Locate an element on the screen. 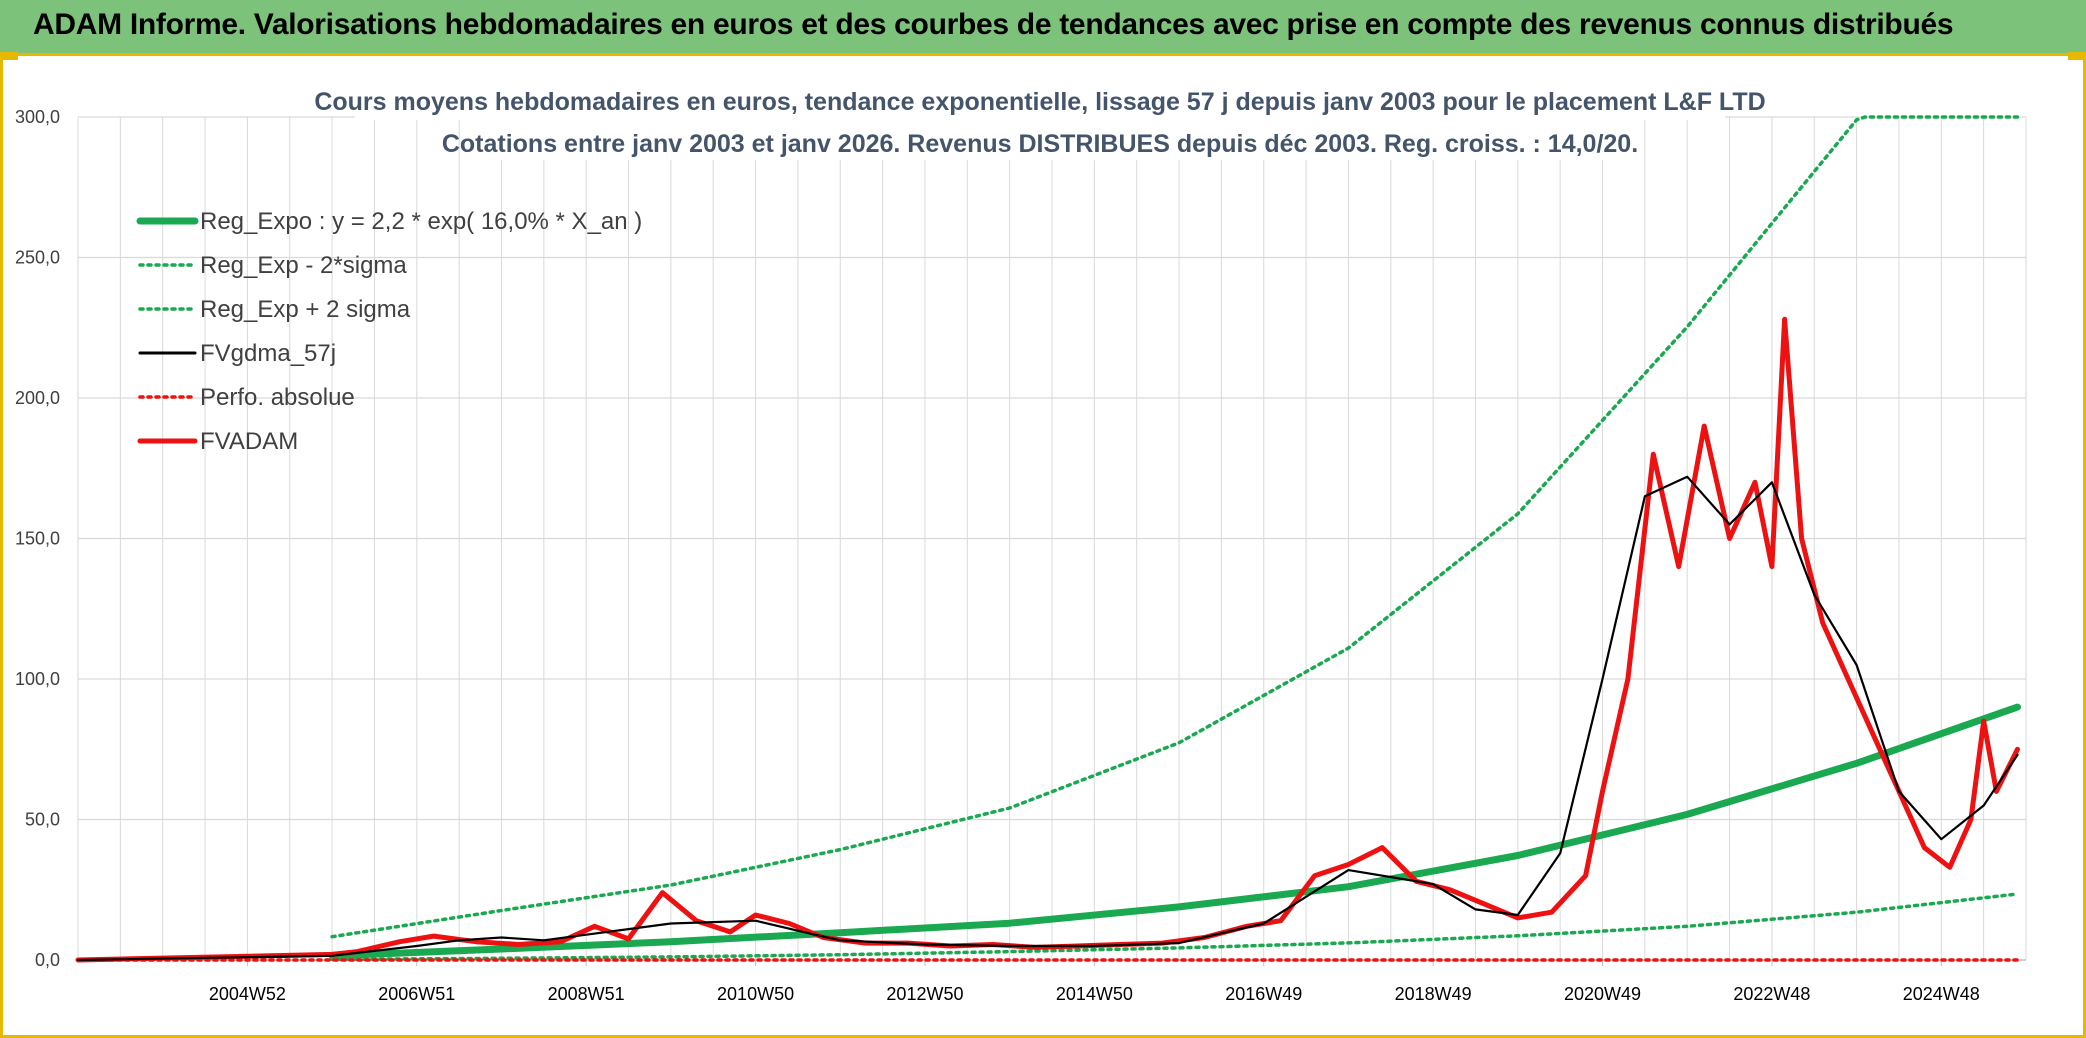 The height and width of the screenshot is (1038, 2086). y-tick-label: 250,0 is located at coordinates (37, 258).